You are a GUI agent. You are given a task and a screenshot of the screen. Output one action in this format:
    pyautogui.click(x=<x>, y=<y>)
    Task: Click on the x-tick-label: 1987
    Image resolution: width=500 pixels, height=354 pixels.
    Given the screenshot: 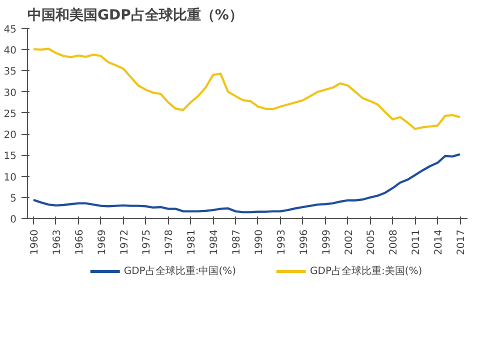 What is the action you would take?
    pyautogui.click(x=237, y=242)
    